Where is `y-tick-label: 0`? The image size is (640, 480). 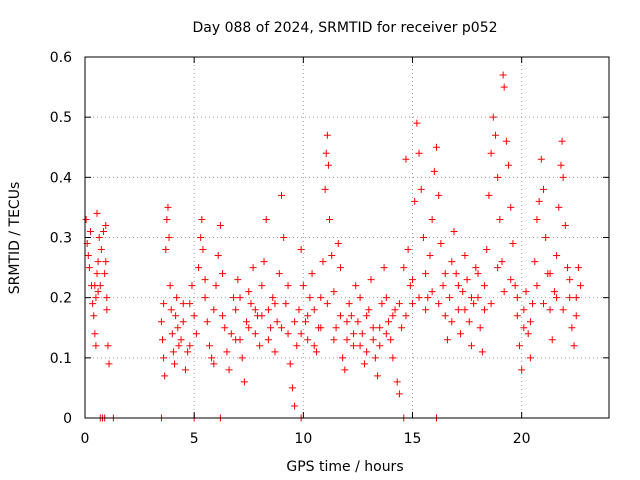 y-tick-label: 0 is located at coordinates (67, 419).